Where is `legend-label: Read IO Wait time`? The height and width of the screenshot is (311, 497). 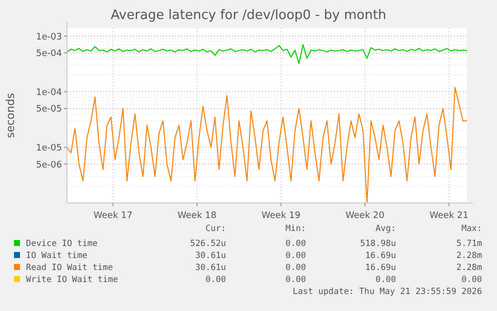
legend-label: Read IO Wait time is located at coordinates (69, 268).